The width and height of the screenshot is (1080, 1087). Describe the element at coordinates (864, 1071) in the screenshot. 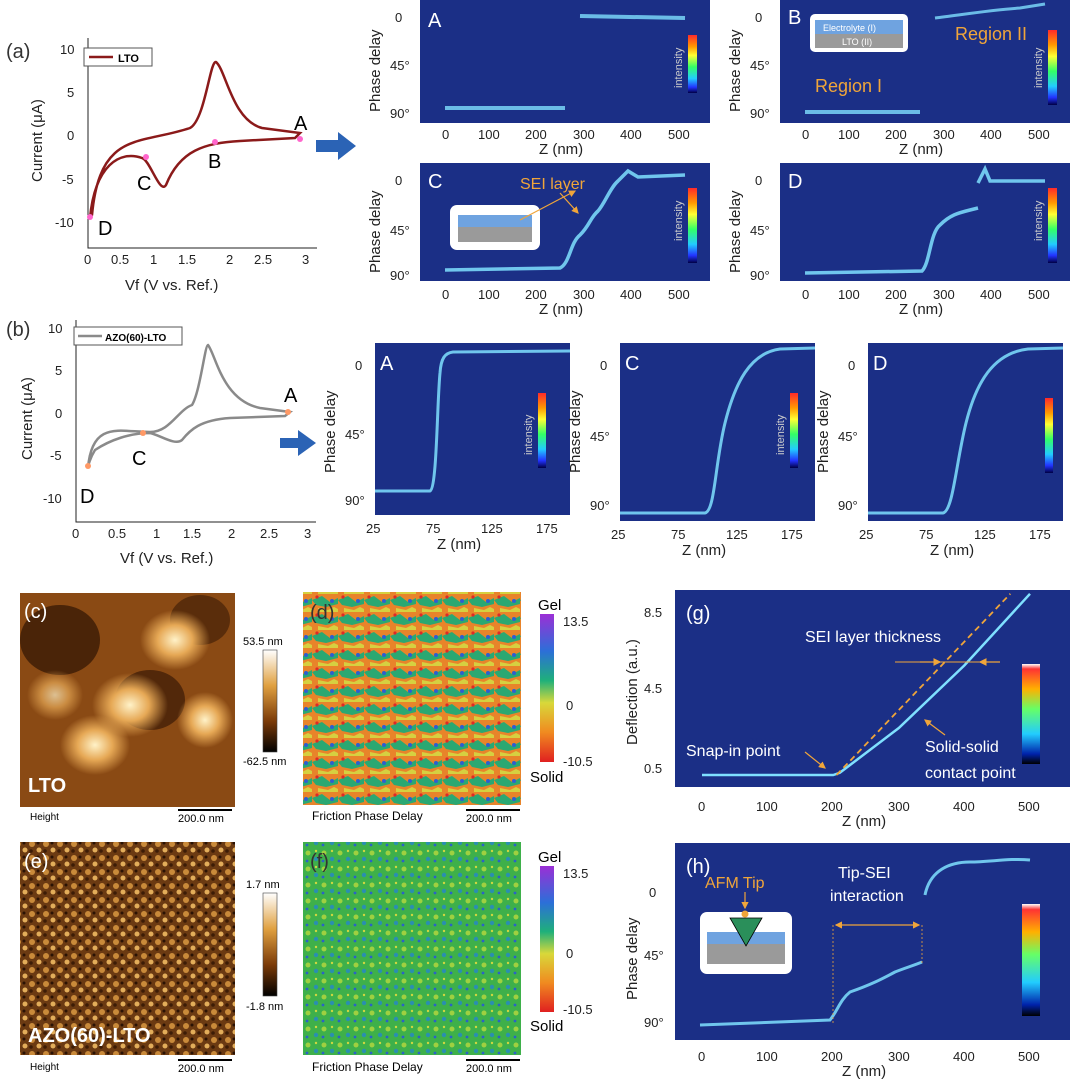

I see `panel-h-xlabel: Z (nm)` at that location.